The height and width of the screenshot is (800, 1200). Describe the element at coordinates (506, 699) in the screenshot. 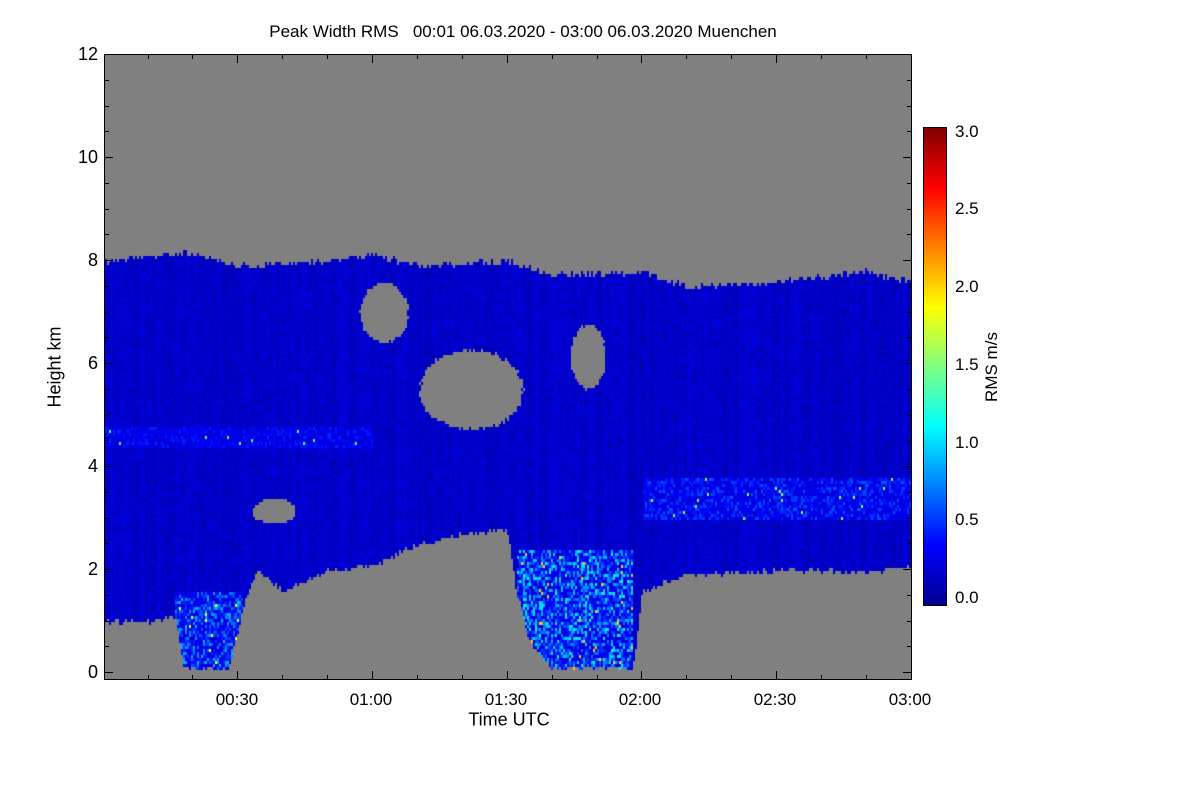

I see `x-tick-label: 01:30` at that location.